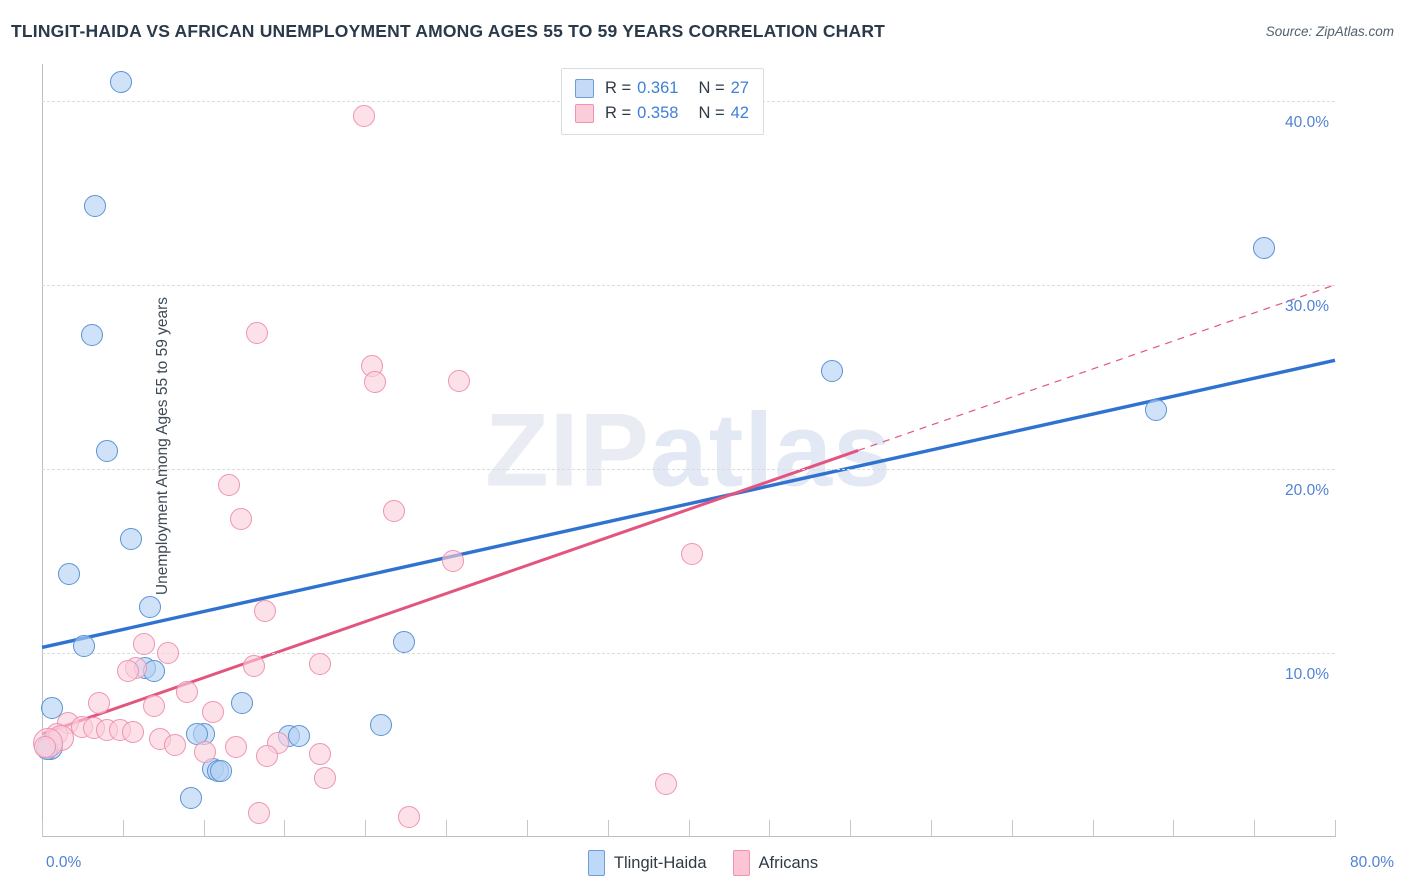 Image resolution: width=1406 pixels, height=892 pixels. Describe the element at coordinates (660, 862) in the screenshot. I see `legend-label-tlingit-haida: Tlingit-Haida` at that location.